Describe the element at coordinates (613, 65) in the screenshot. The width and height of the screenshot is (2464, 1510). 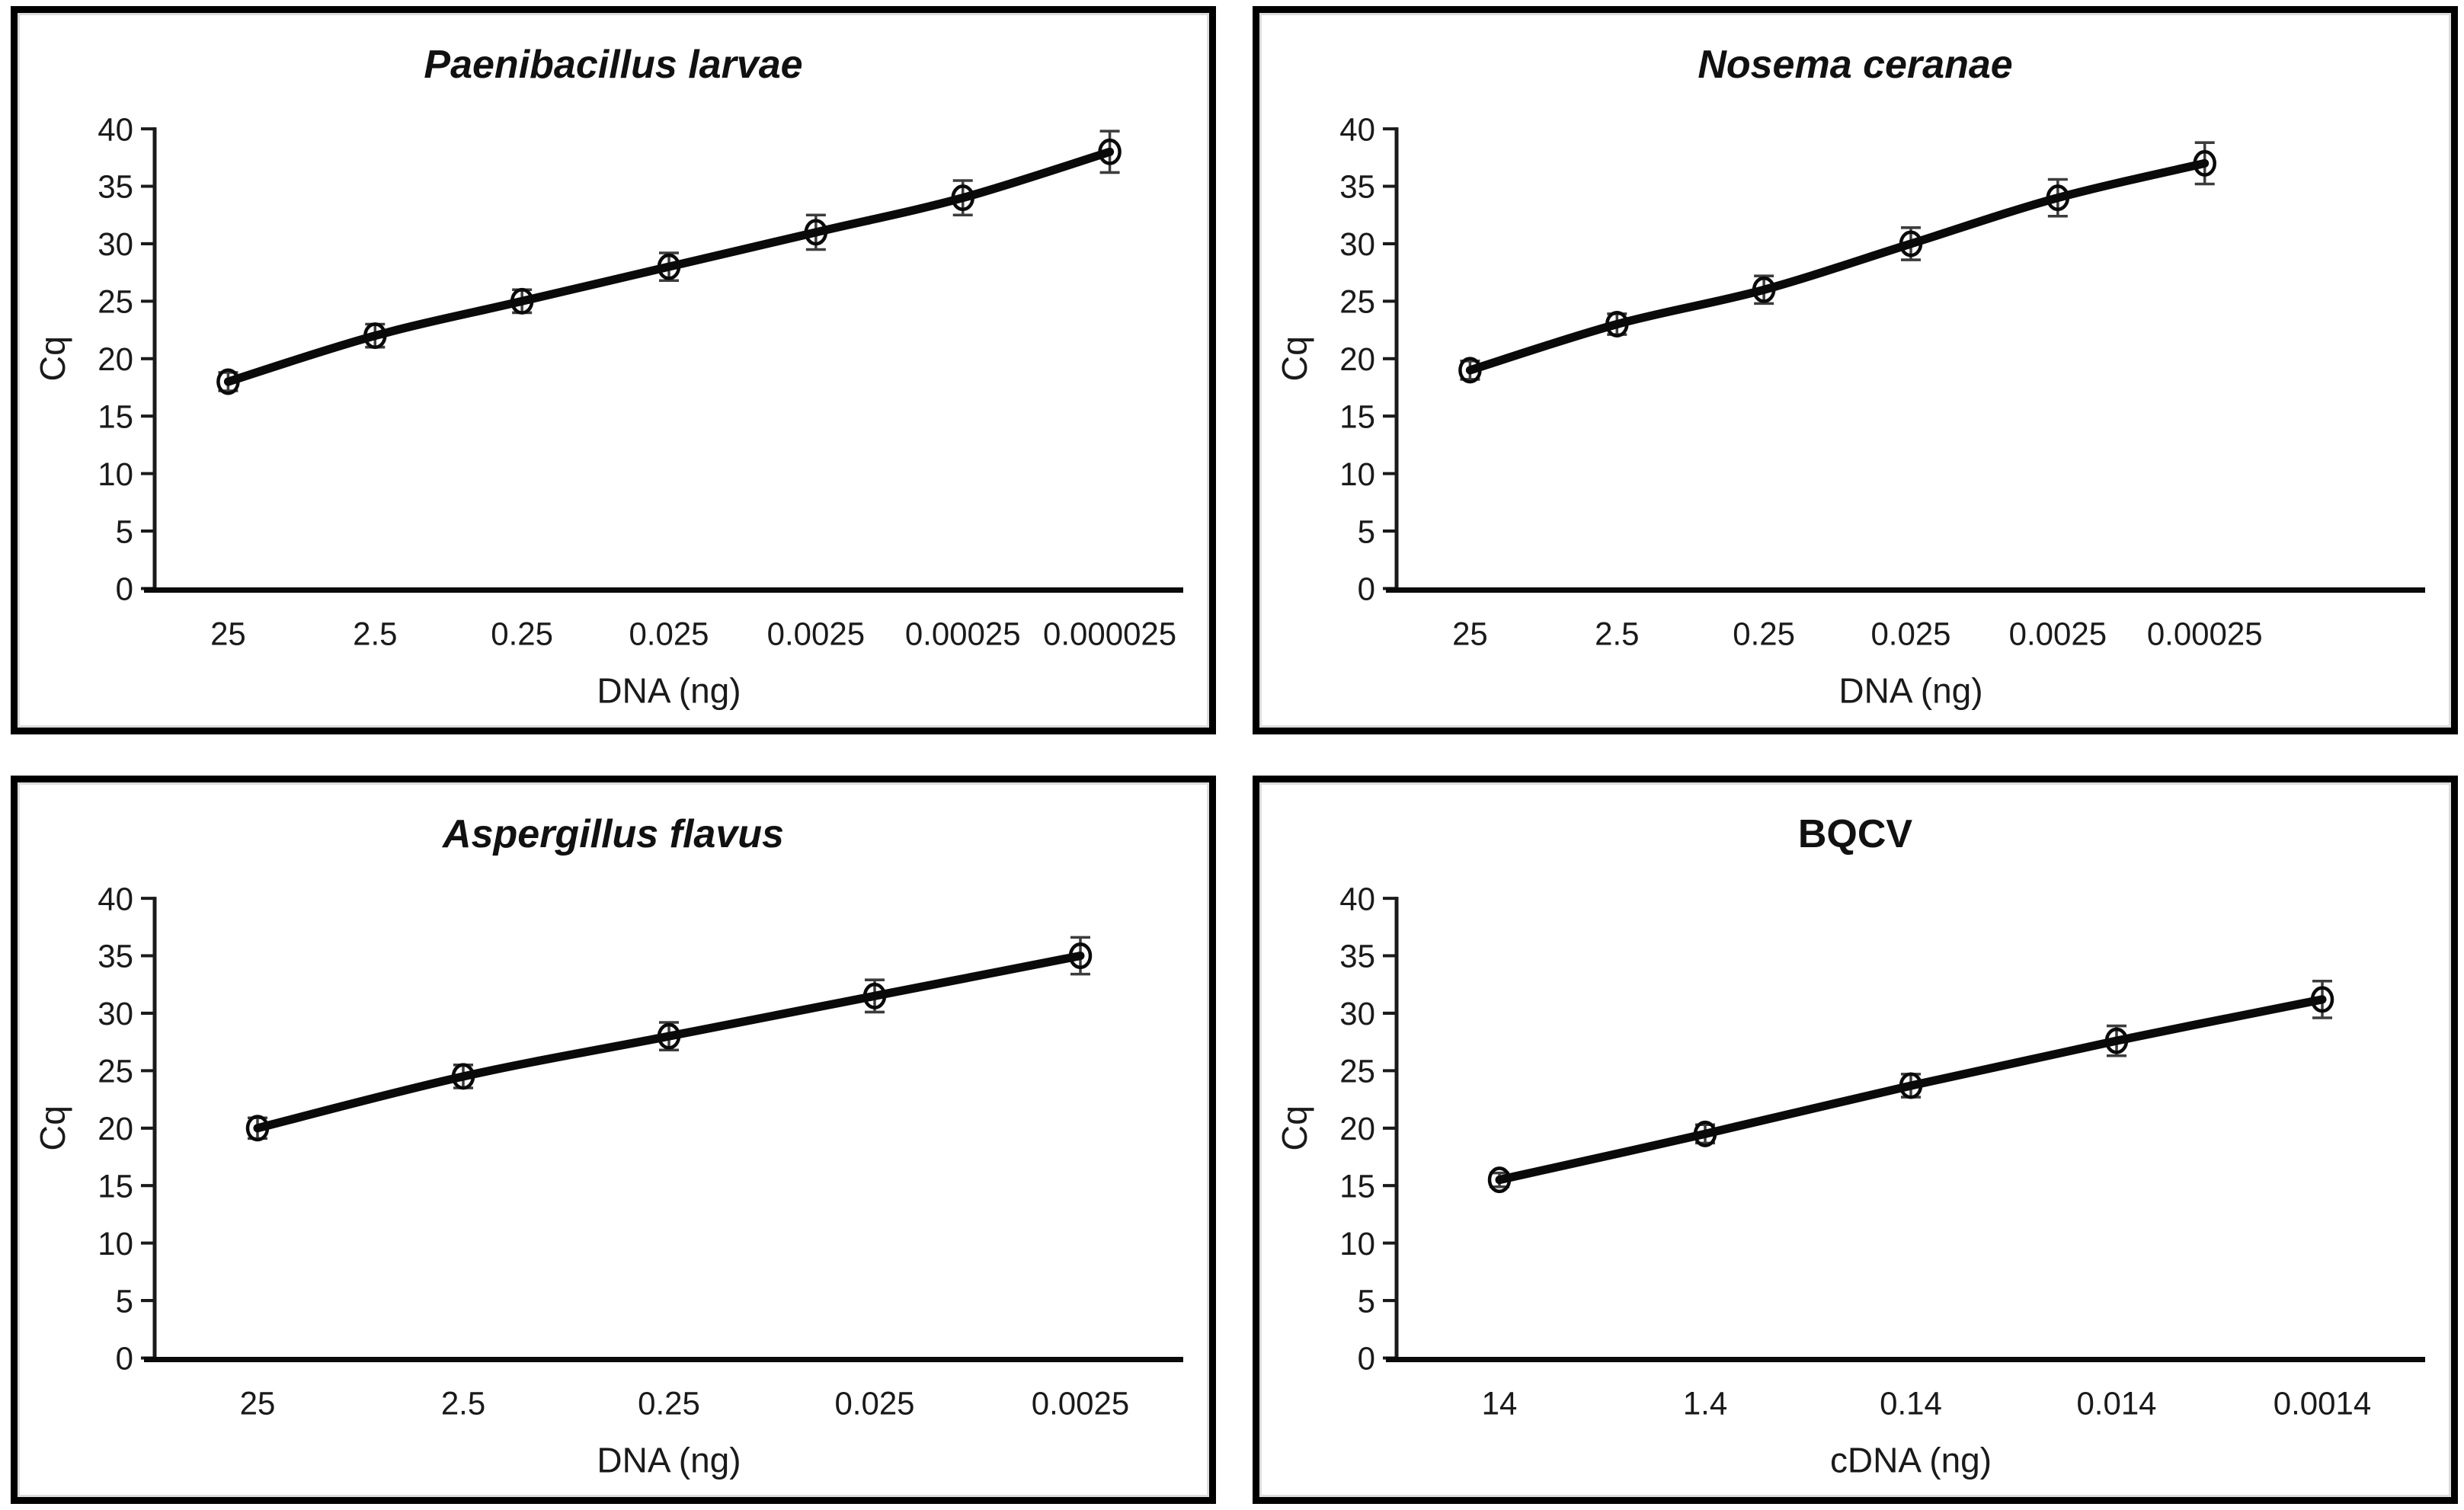
I see `chart-title: Paenibacillus larvae` at that location.